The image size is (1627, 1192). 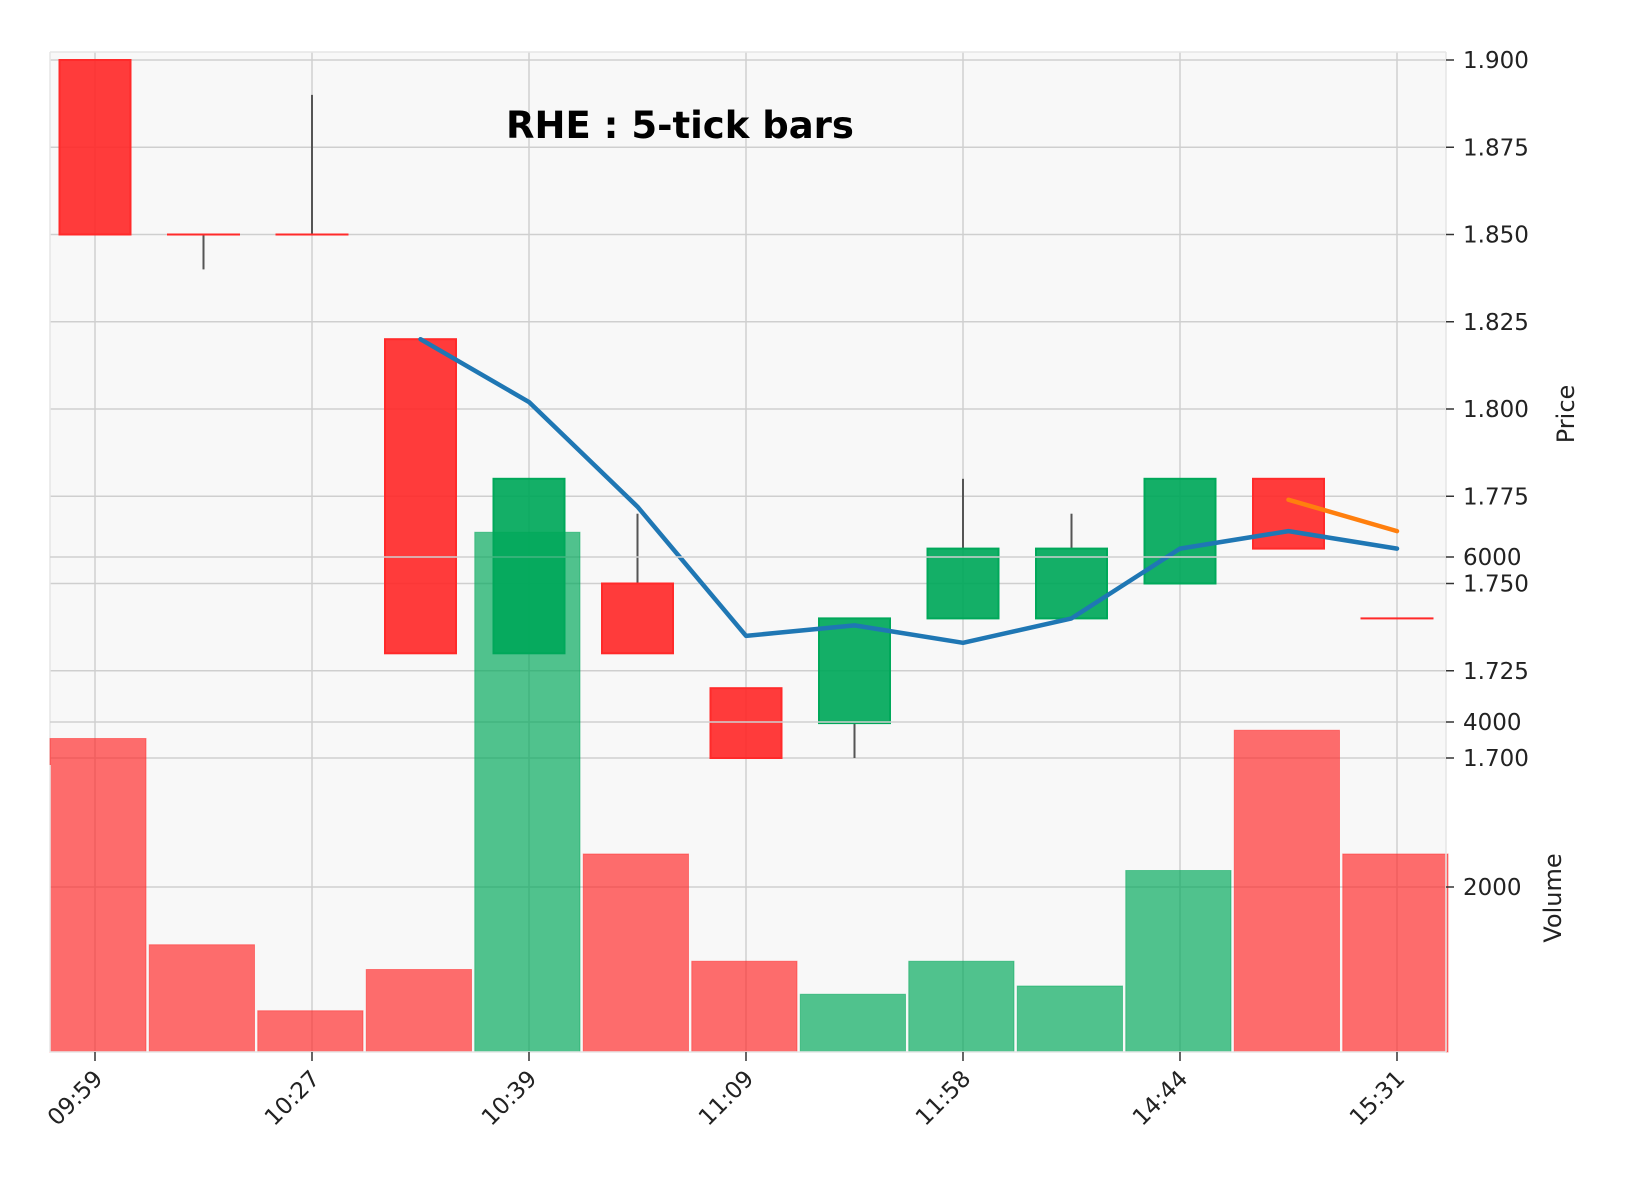 What do you see at coordinates (1553, 897) in the screenshot?
I see `volume-axis-label: Volume` at bounding box center [1553, 897].